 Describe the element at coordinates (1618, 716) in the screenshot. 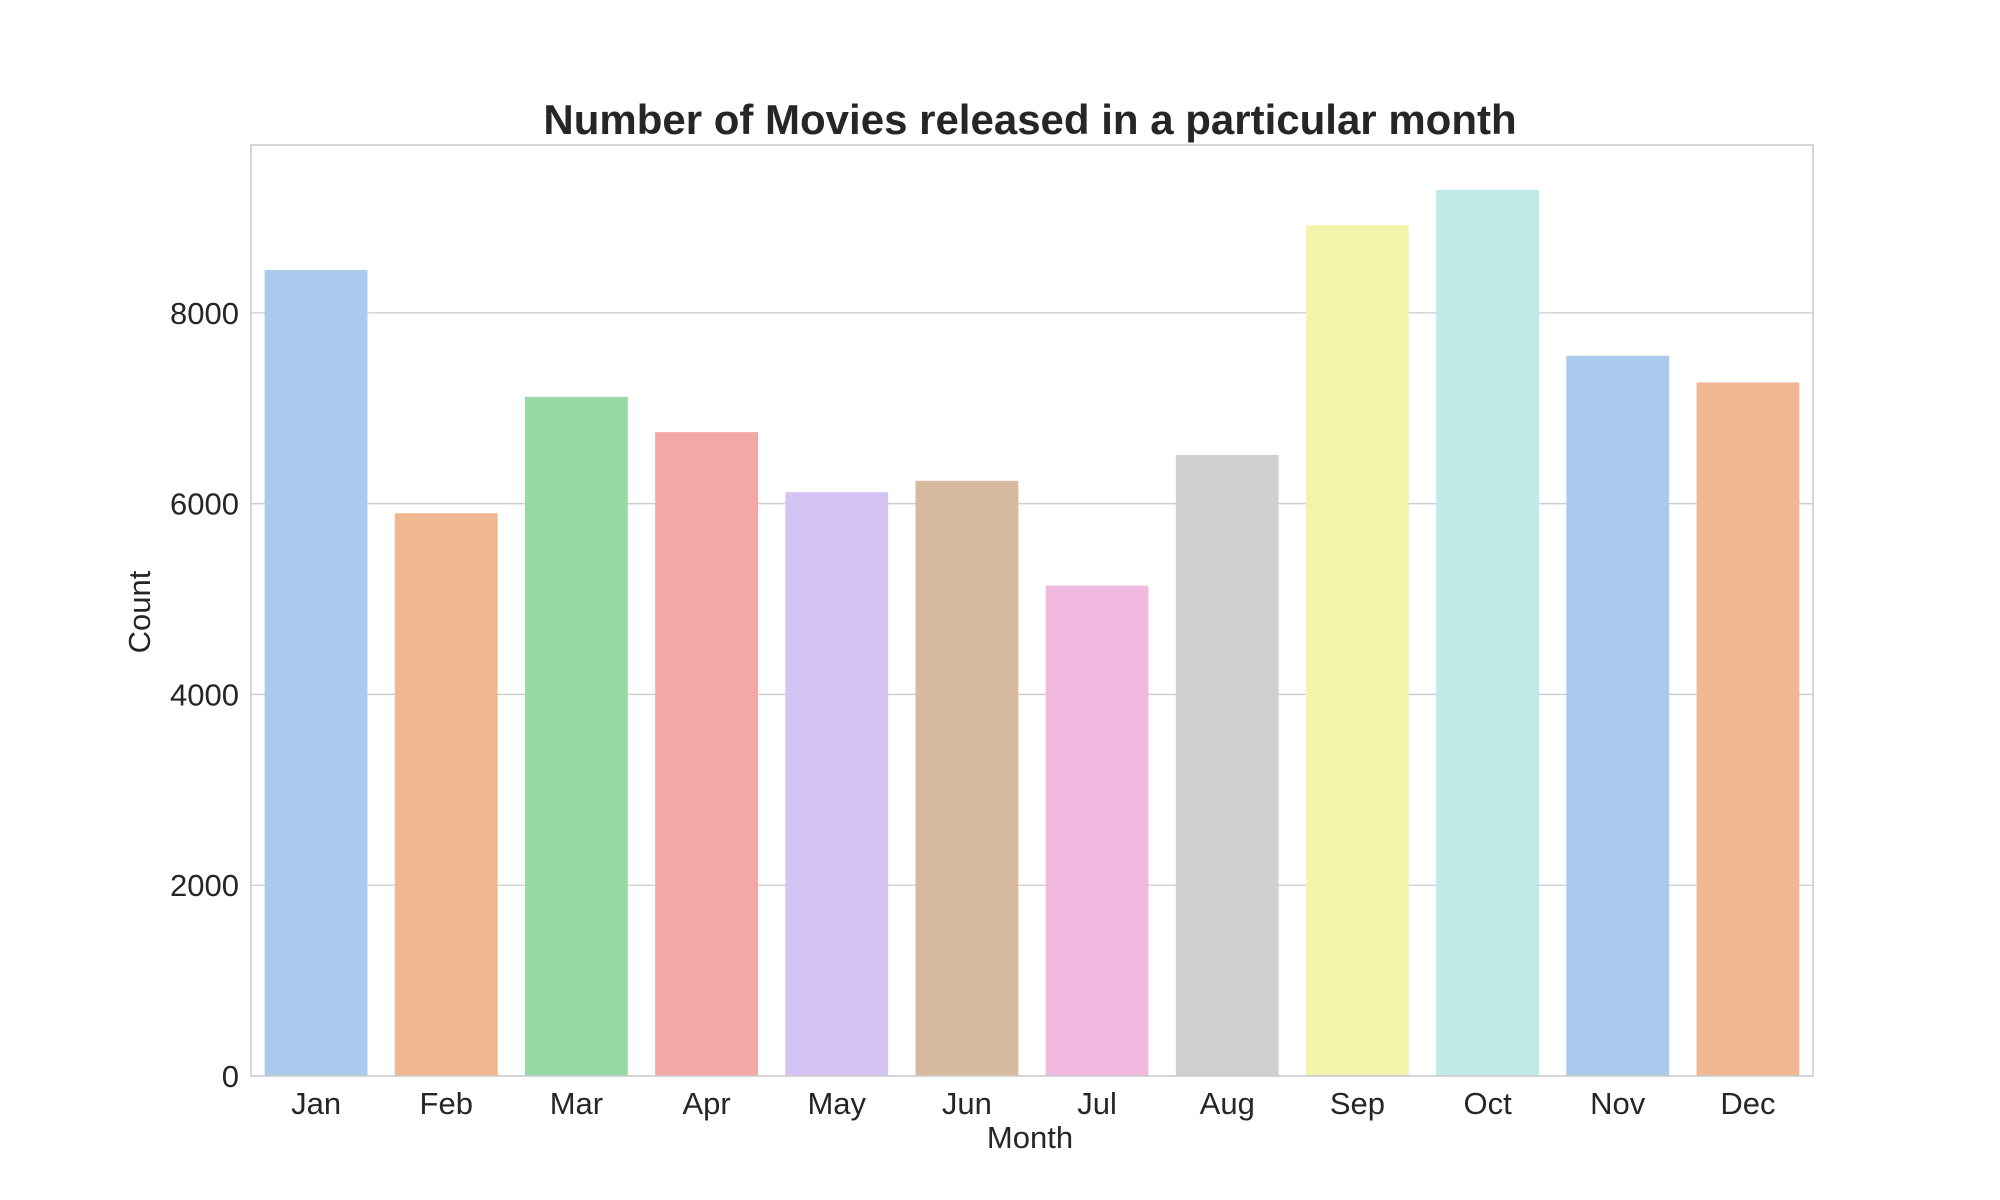

I see `bar-nov` at that location.